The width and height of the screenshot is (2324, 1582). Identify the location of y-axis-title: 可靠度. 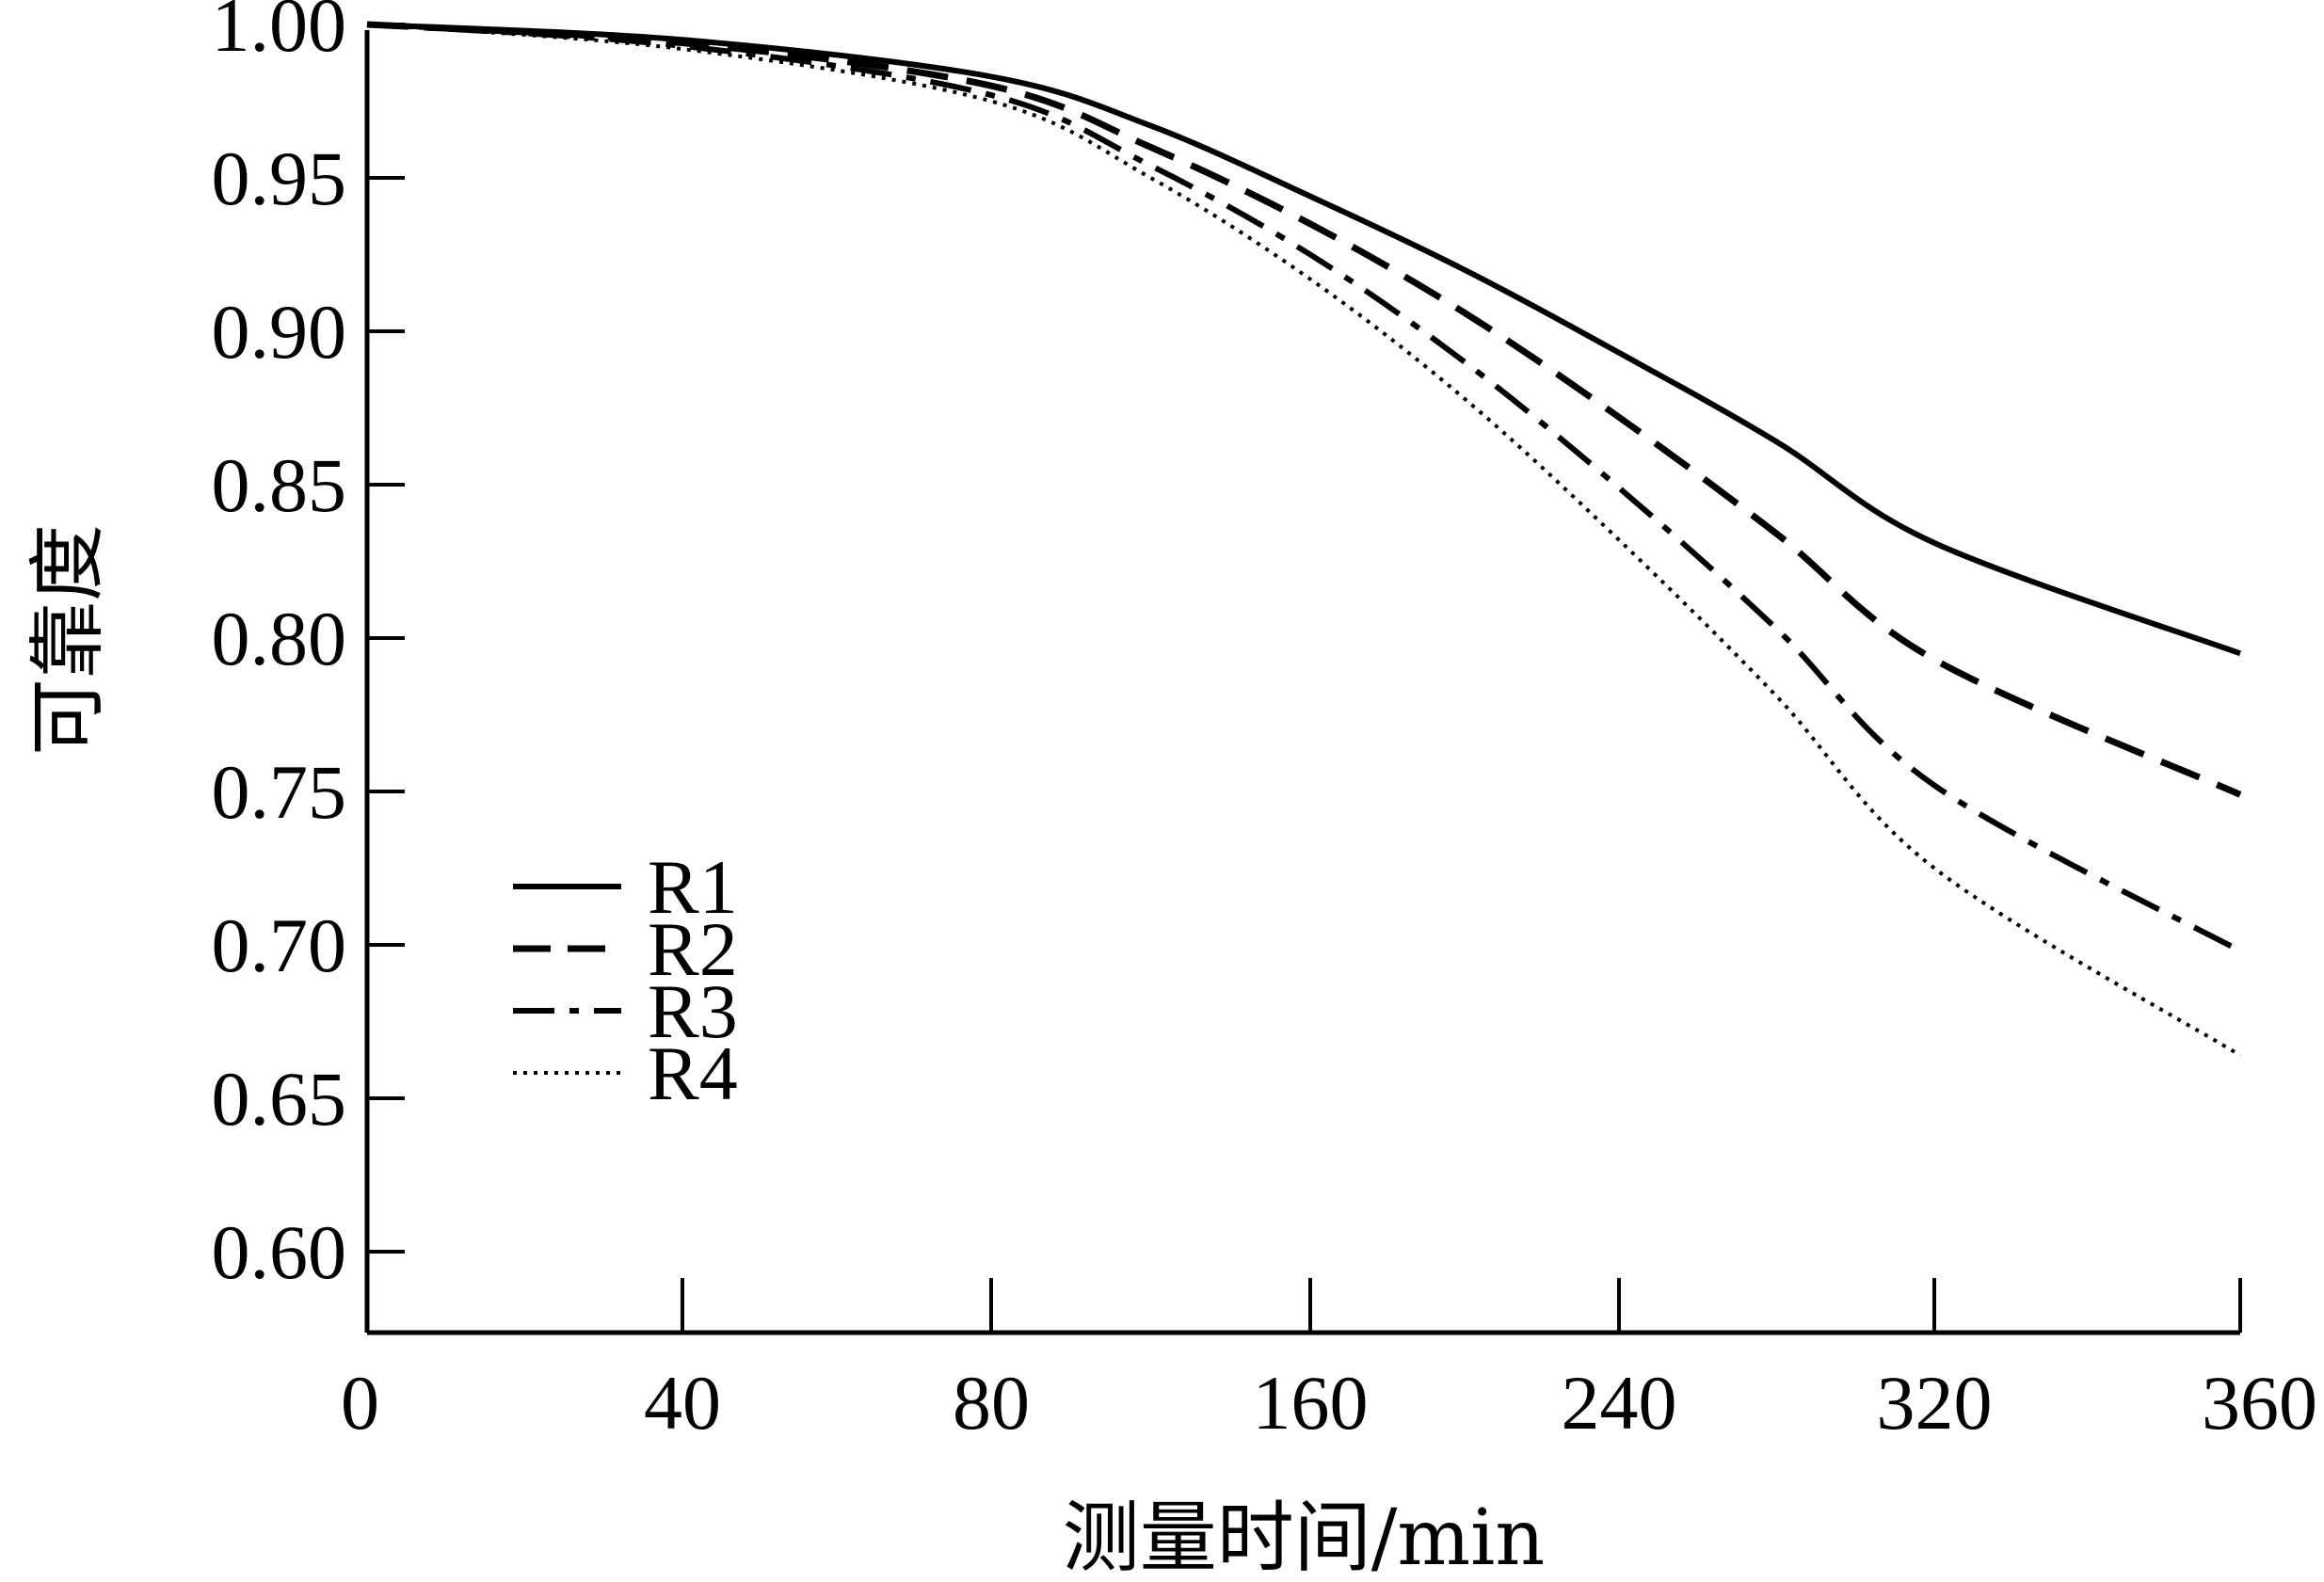
(68, 640).